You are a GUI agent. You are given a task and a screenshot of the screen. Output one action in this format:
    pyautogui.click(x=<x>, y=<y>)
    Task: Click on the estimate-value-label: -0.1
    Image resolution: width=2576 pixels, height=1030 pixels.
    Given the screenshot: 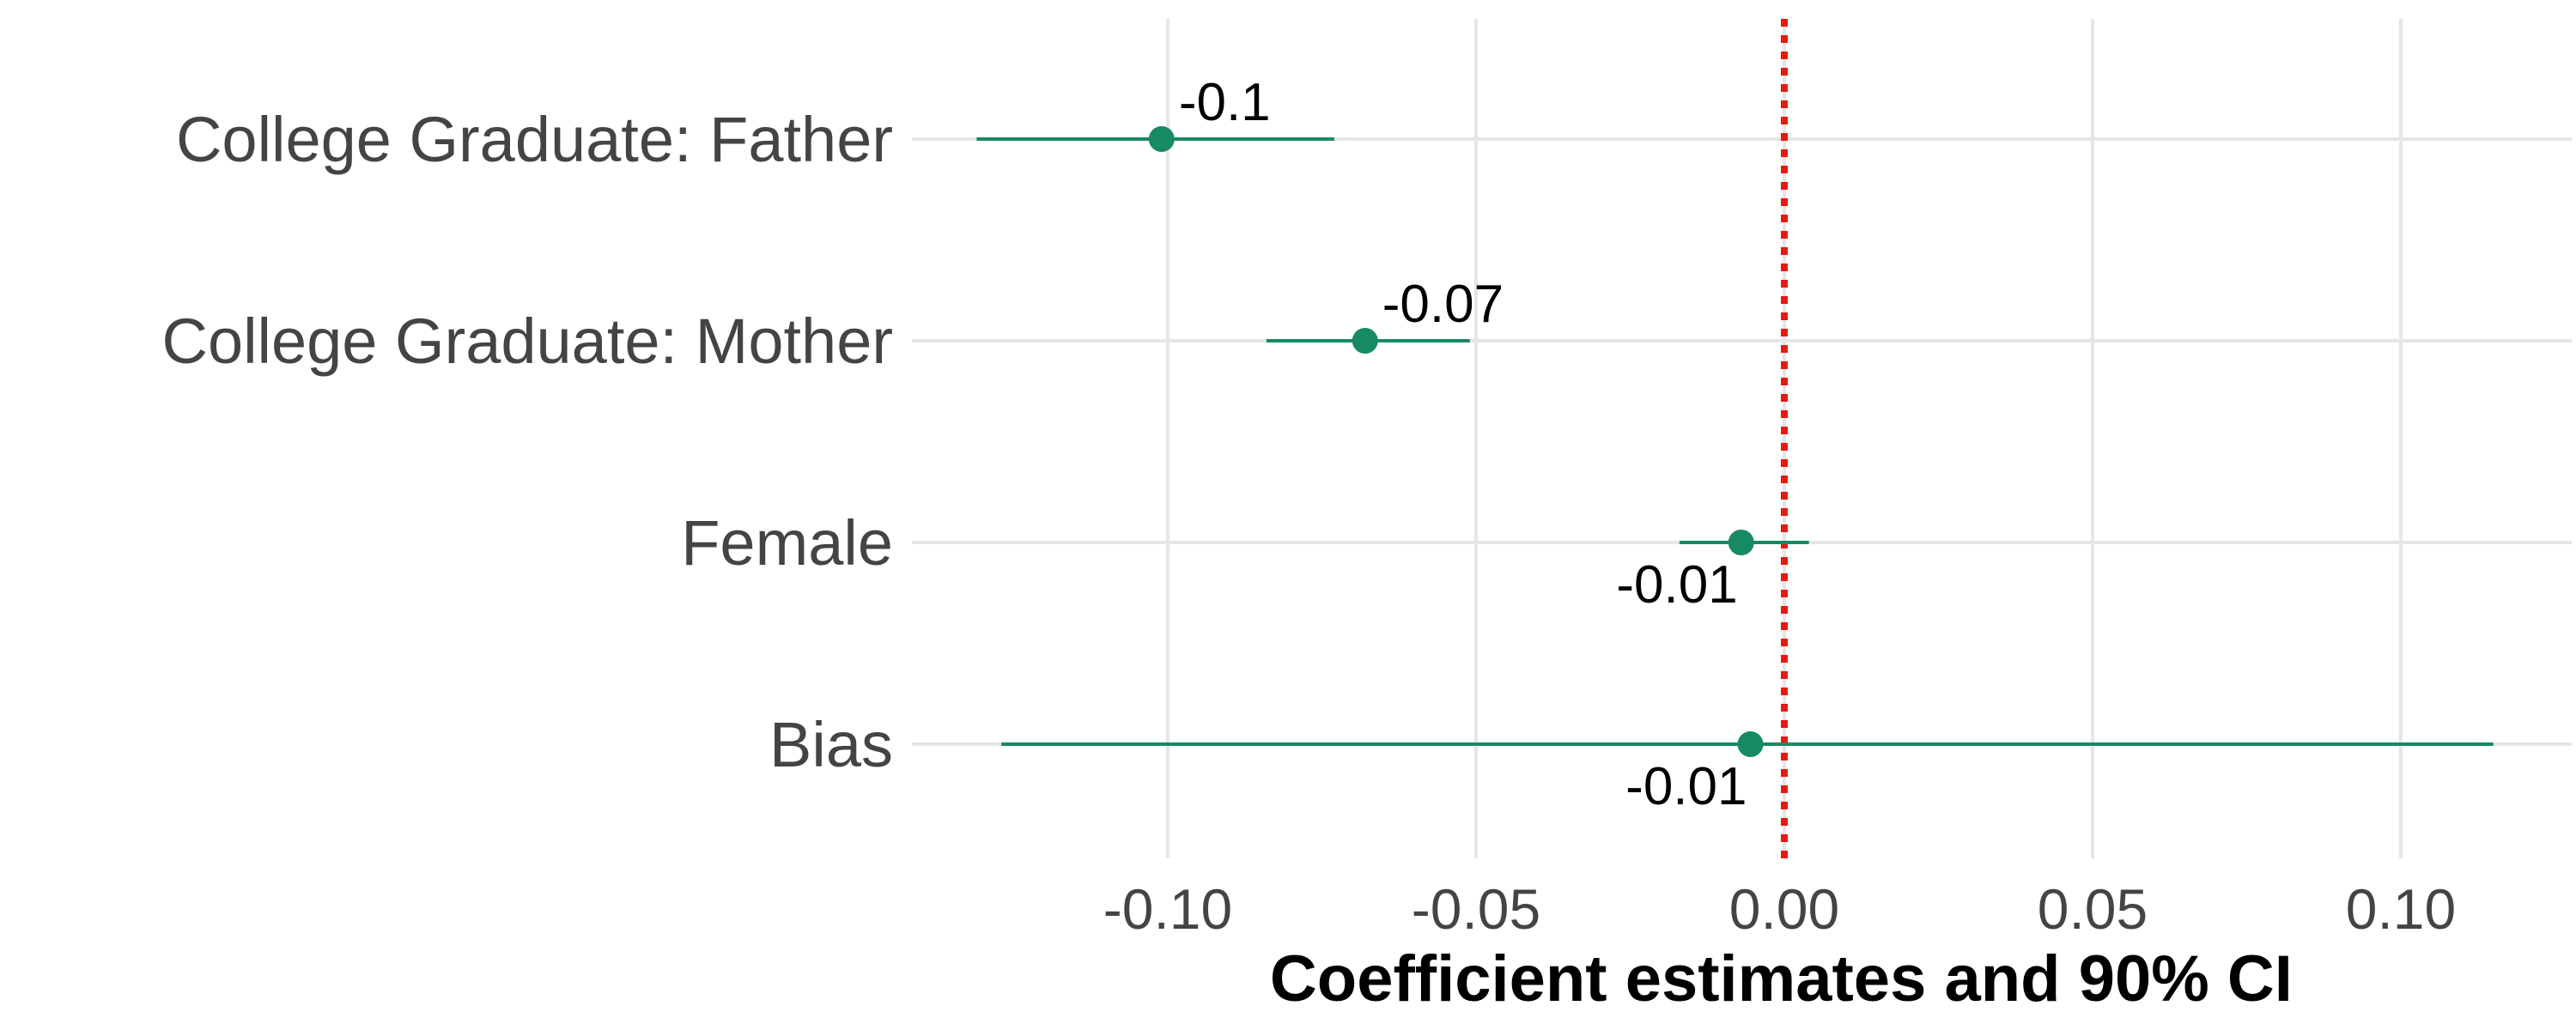 What is the action you would take?
    pyautogui.click(x=1225, y=102)
    